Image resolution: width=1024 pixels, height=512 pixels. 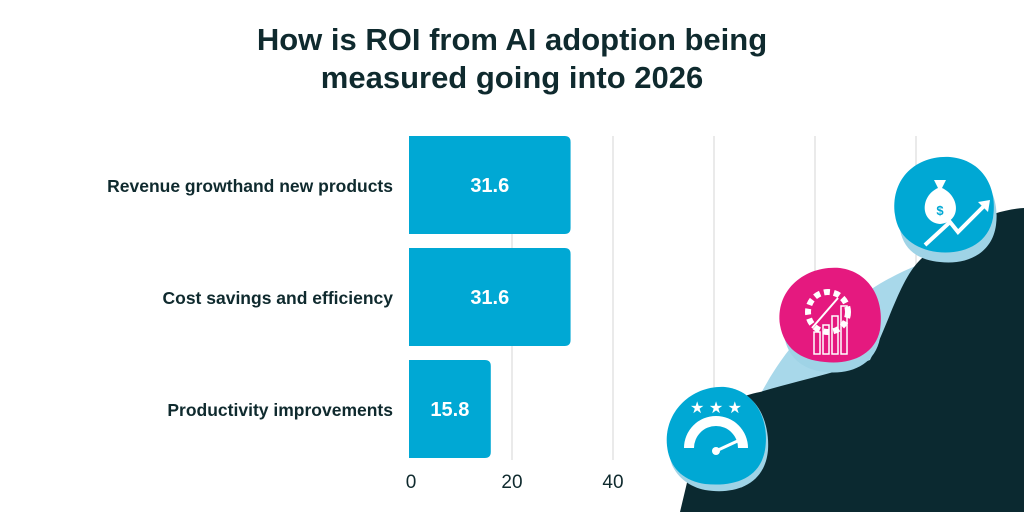 I want to click on x-axis-ticks: 0 20 40, so click(x=515, y=482).